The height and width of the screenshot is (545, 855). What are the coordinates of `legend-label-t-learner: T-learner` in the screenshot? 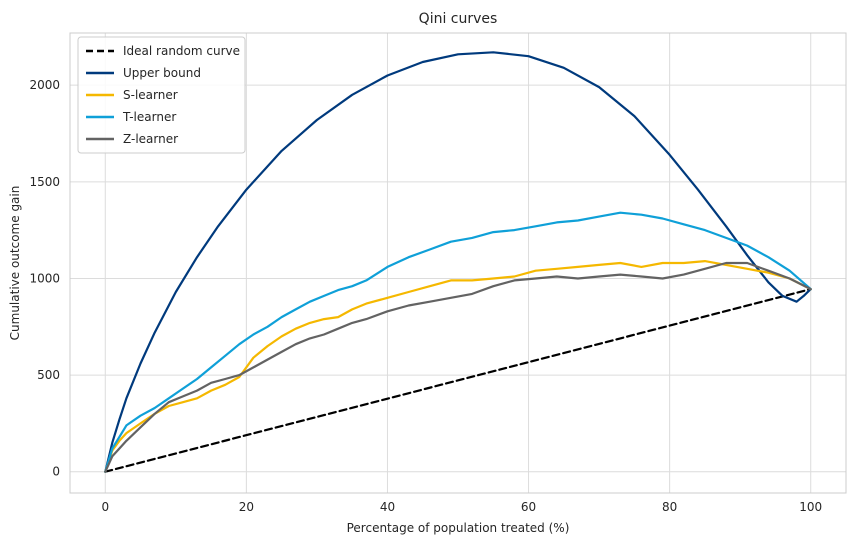 It's located at (149, 117).